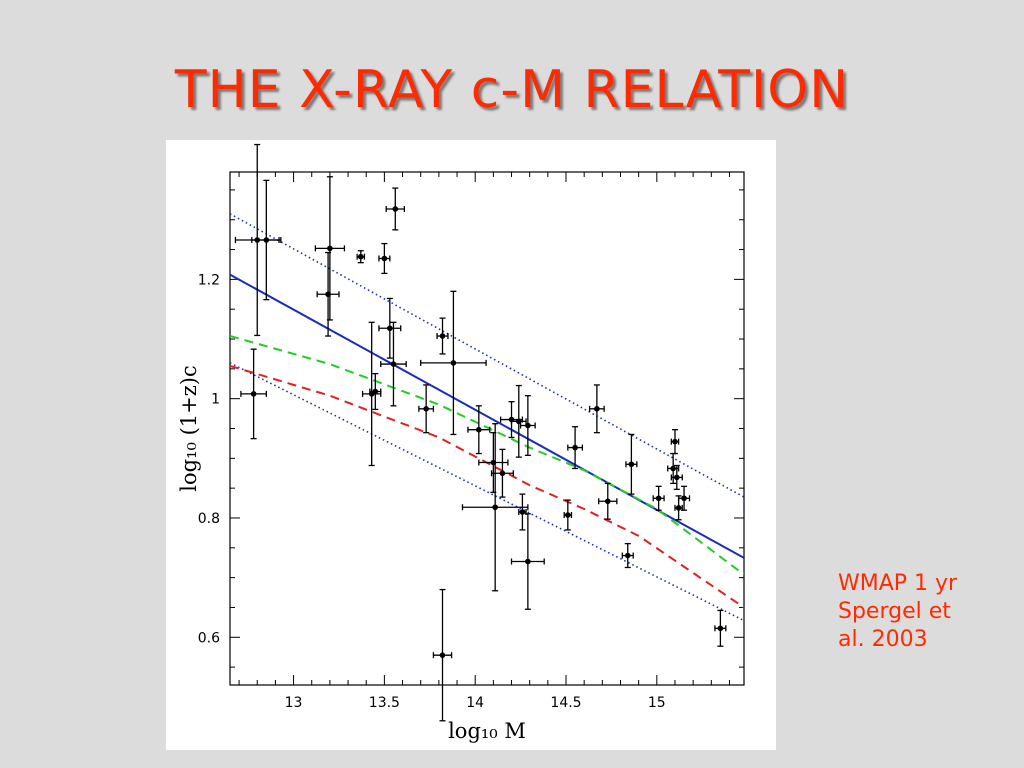 The image size is (1024, 768). Describe the element at coordinates (294, 703) in the screenshot. I see `x-tick-label: 13` at that location.